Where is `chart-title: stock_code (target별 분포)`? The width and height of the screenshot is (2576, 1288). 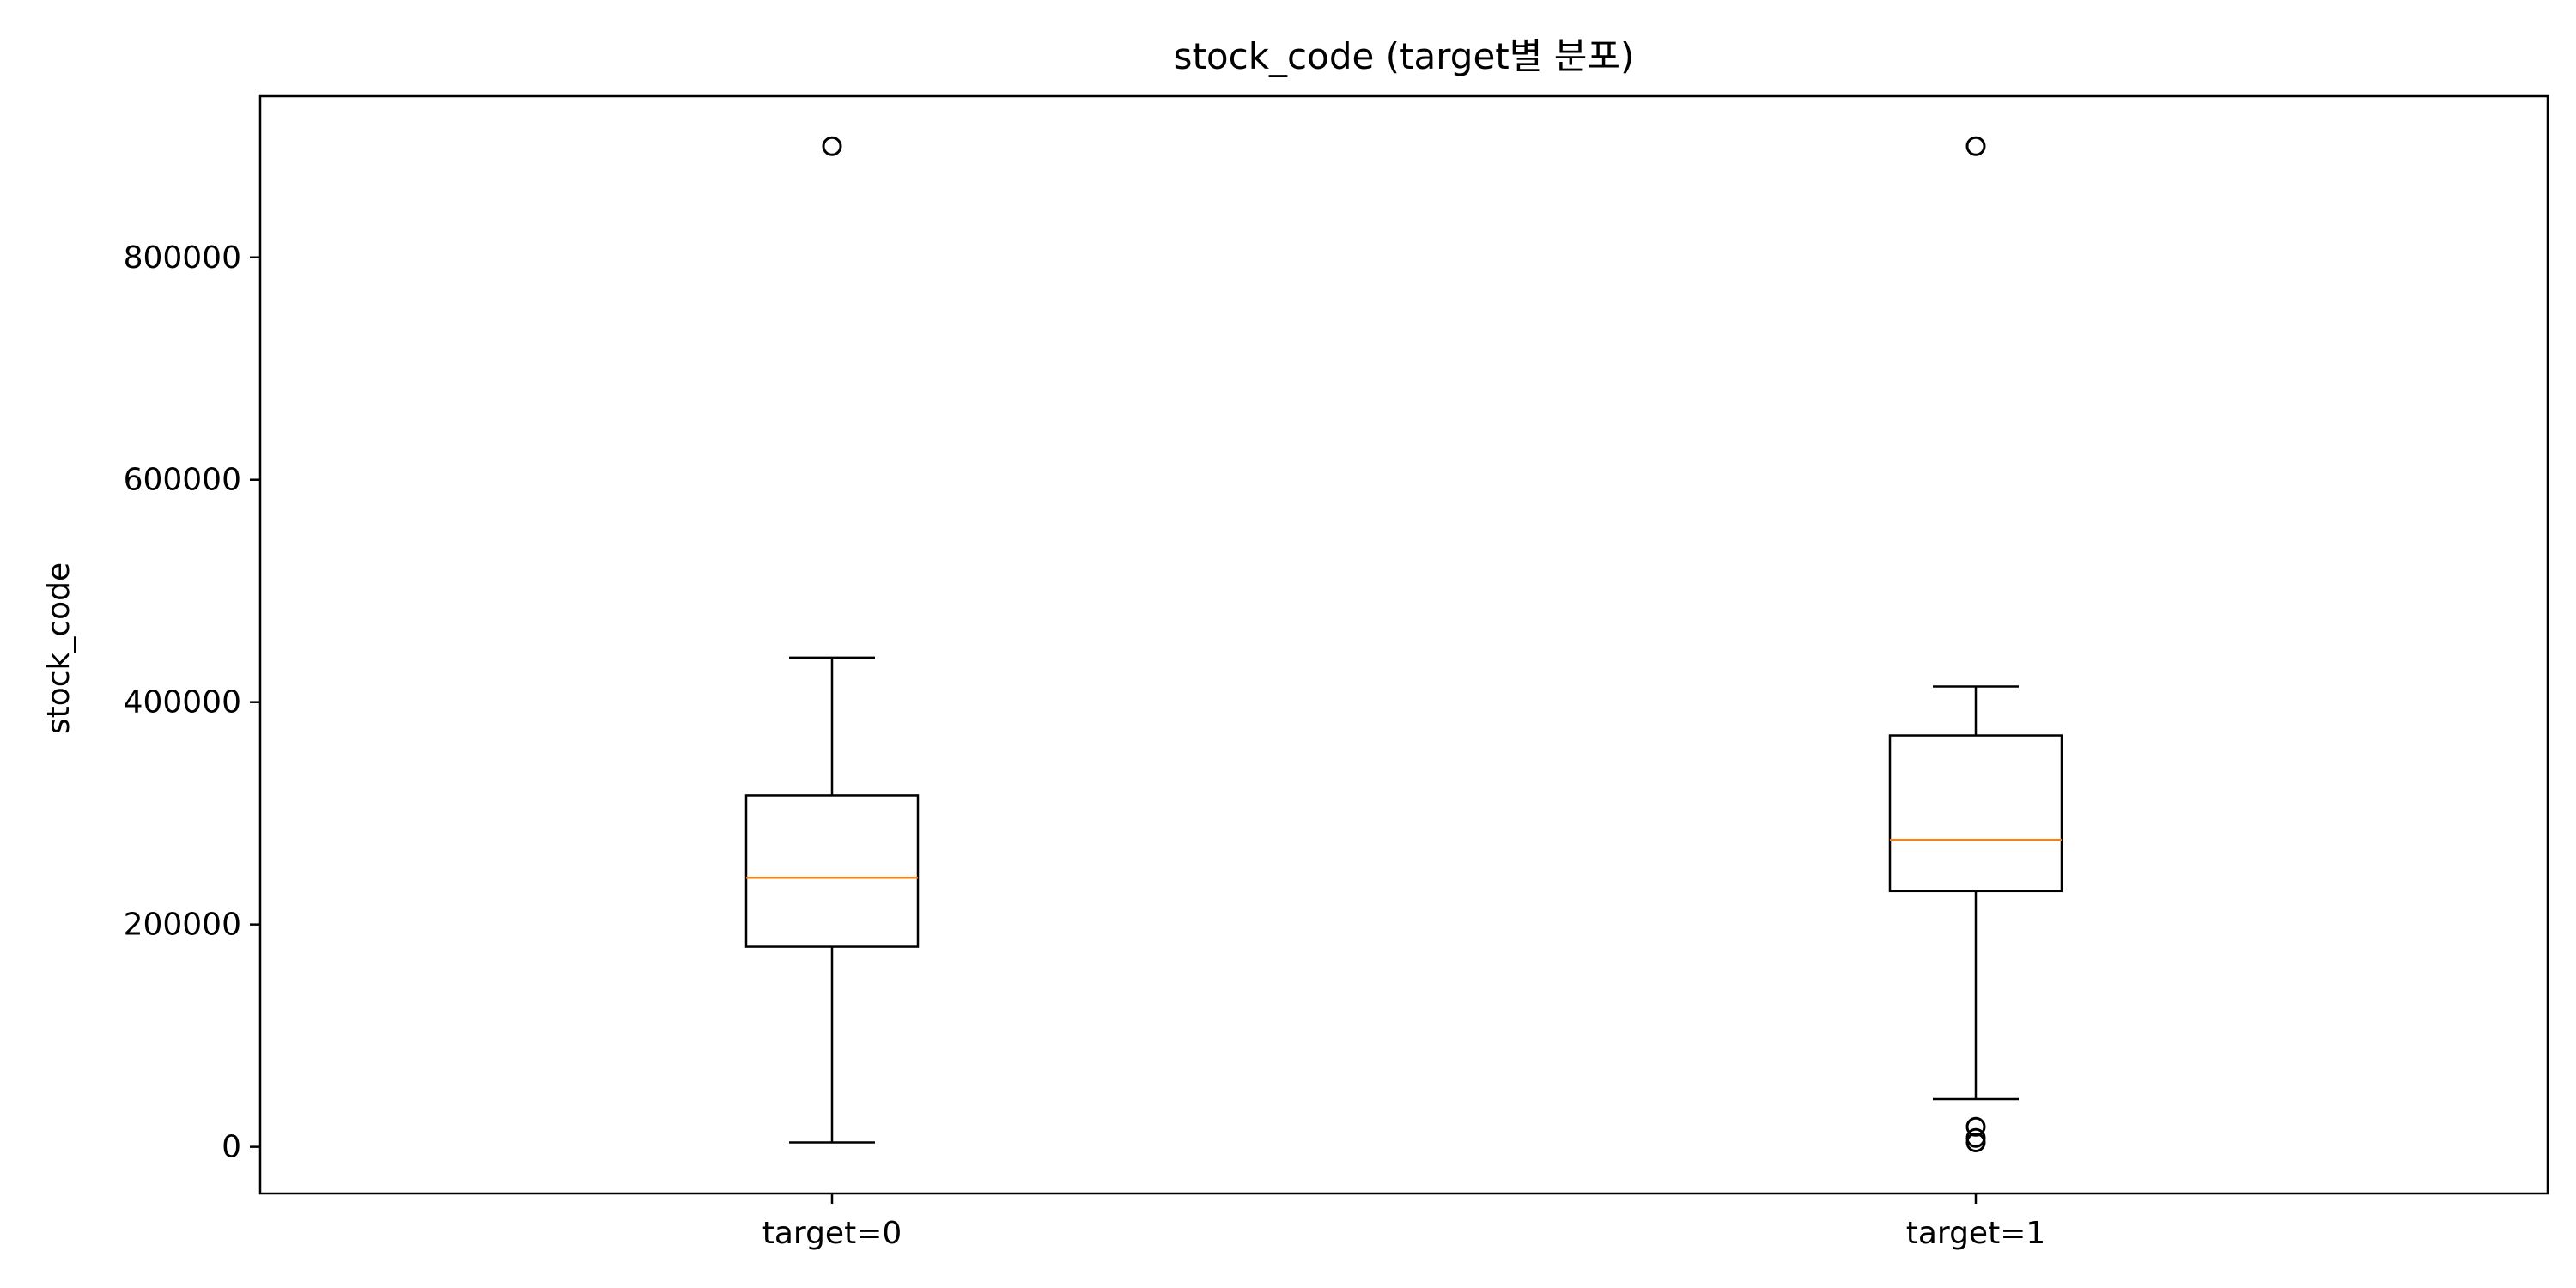 chart-title: stock_code (target별 분포) is located at coordinates (1404, 56).